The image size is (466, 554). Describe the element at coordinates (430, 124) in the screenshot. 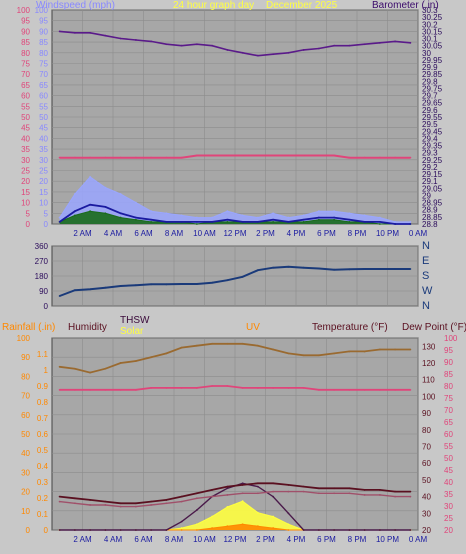

I see `right-tick-label: 29.5` at that location.